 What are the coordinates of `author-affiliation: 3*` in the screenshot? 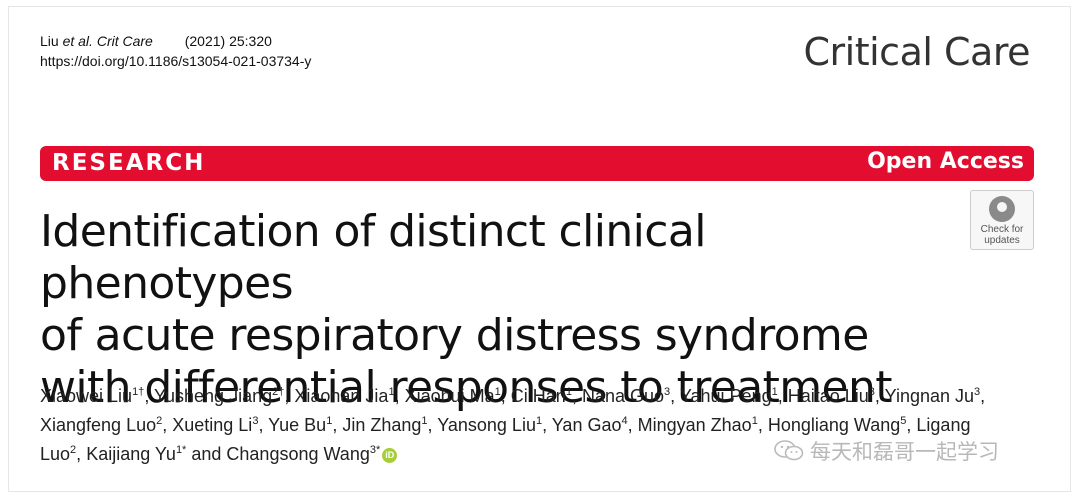 It's located at (375, 450).